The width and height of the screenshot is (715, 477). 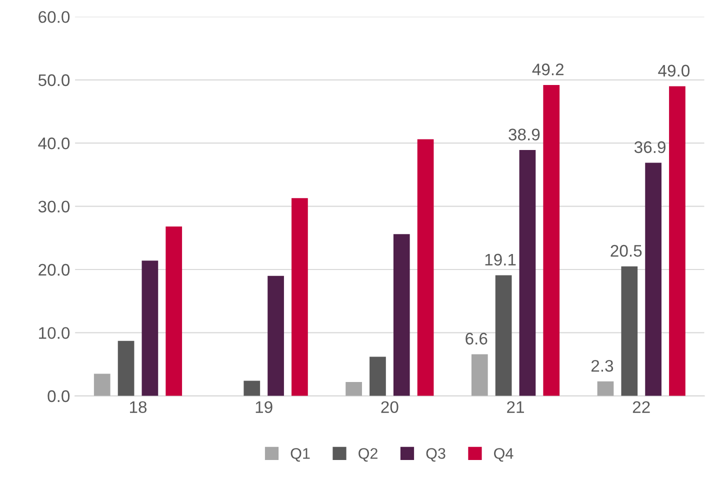 I want to click on x-tick-label: 21, so click(x=515, y=407).